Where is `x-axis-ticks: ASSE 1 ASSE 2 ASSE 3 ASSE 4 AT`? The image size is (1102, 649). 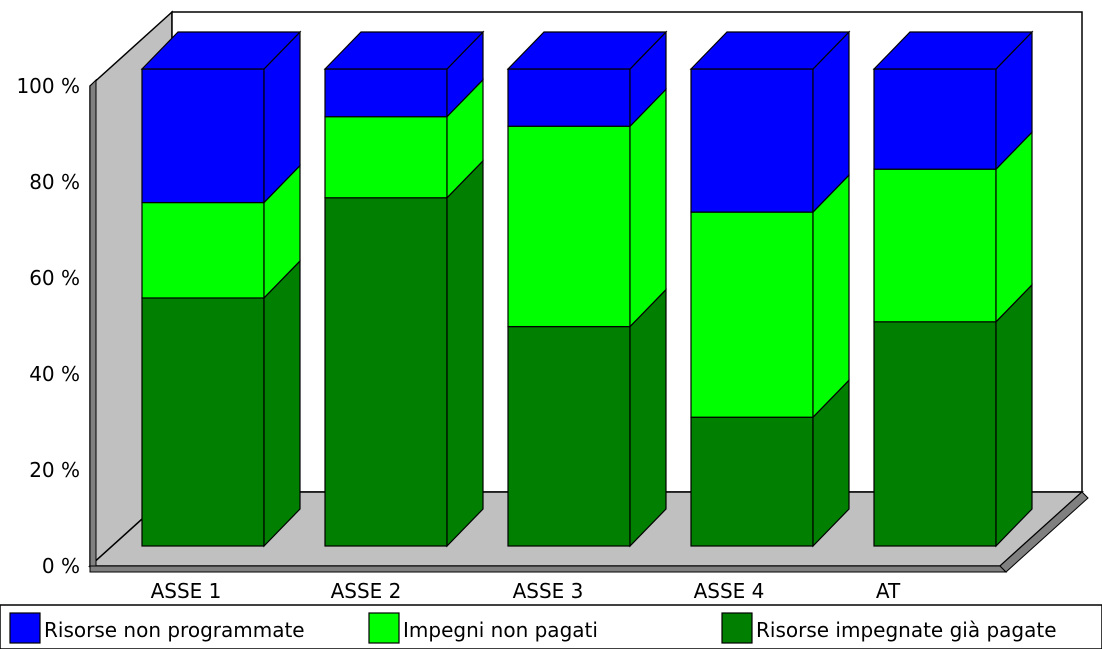 x-axis-ticks: ASSE 1 ASSE 2 ASSE 3 ASSE 4 AT is located at coordinates (526, 591).